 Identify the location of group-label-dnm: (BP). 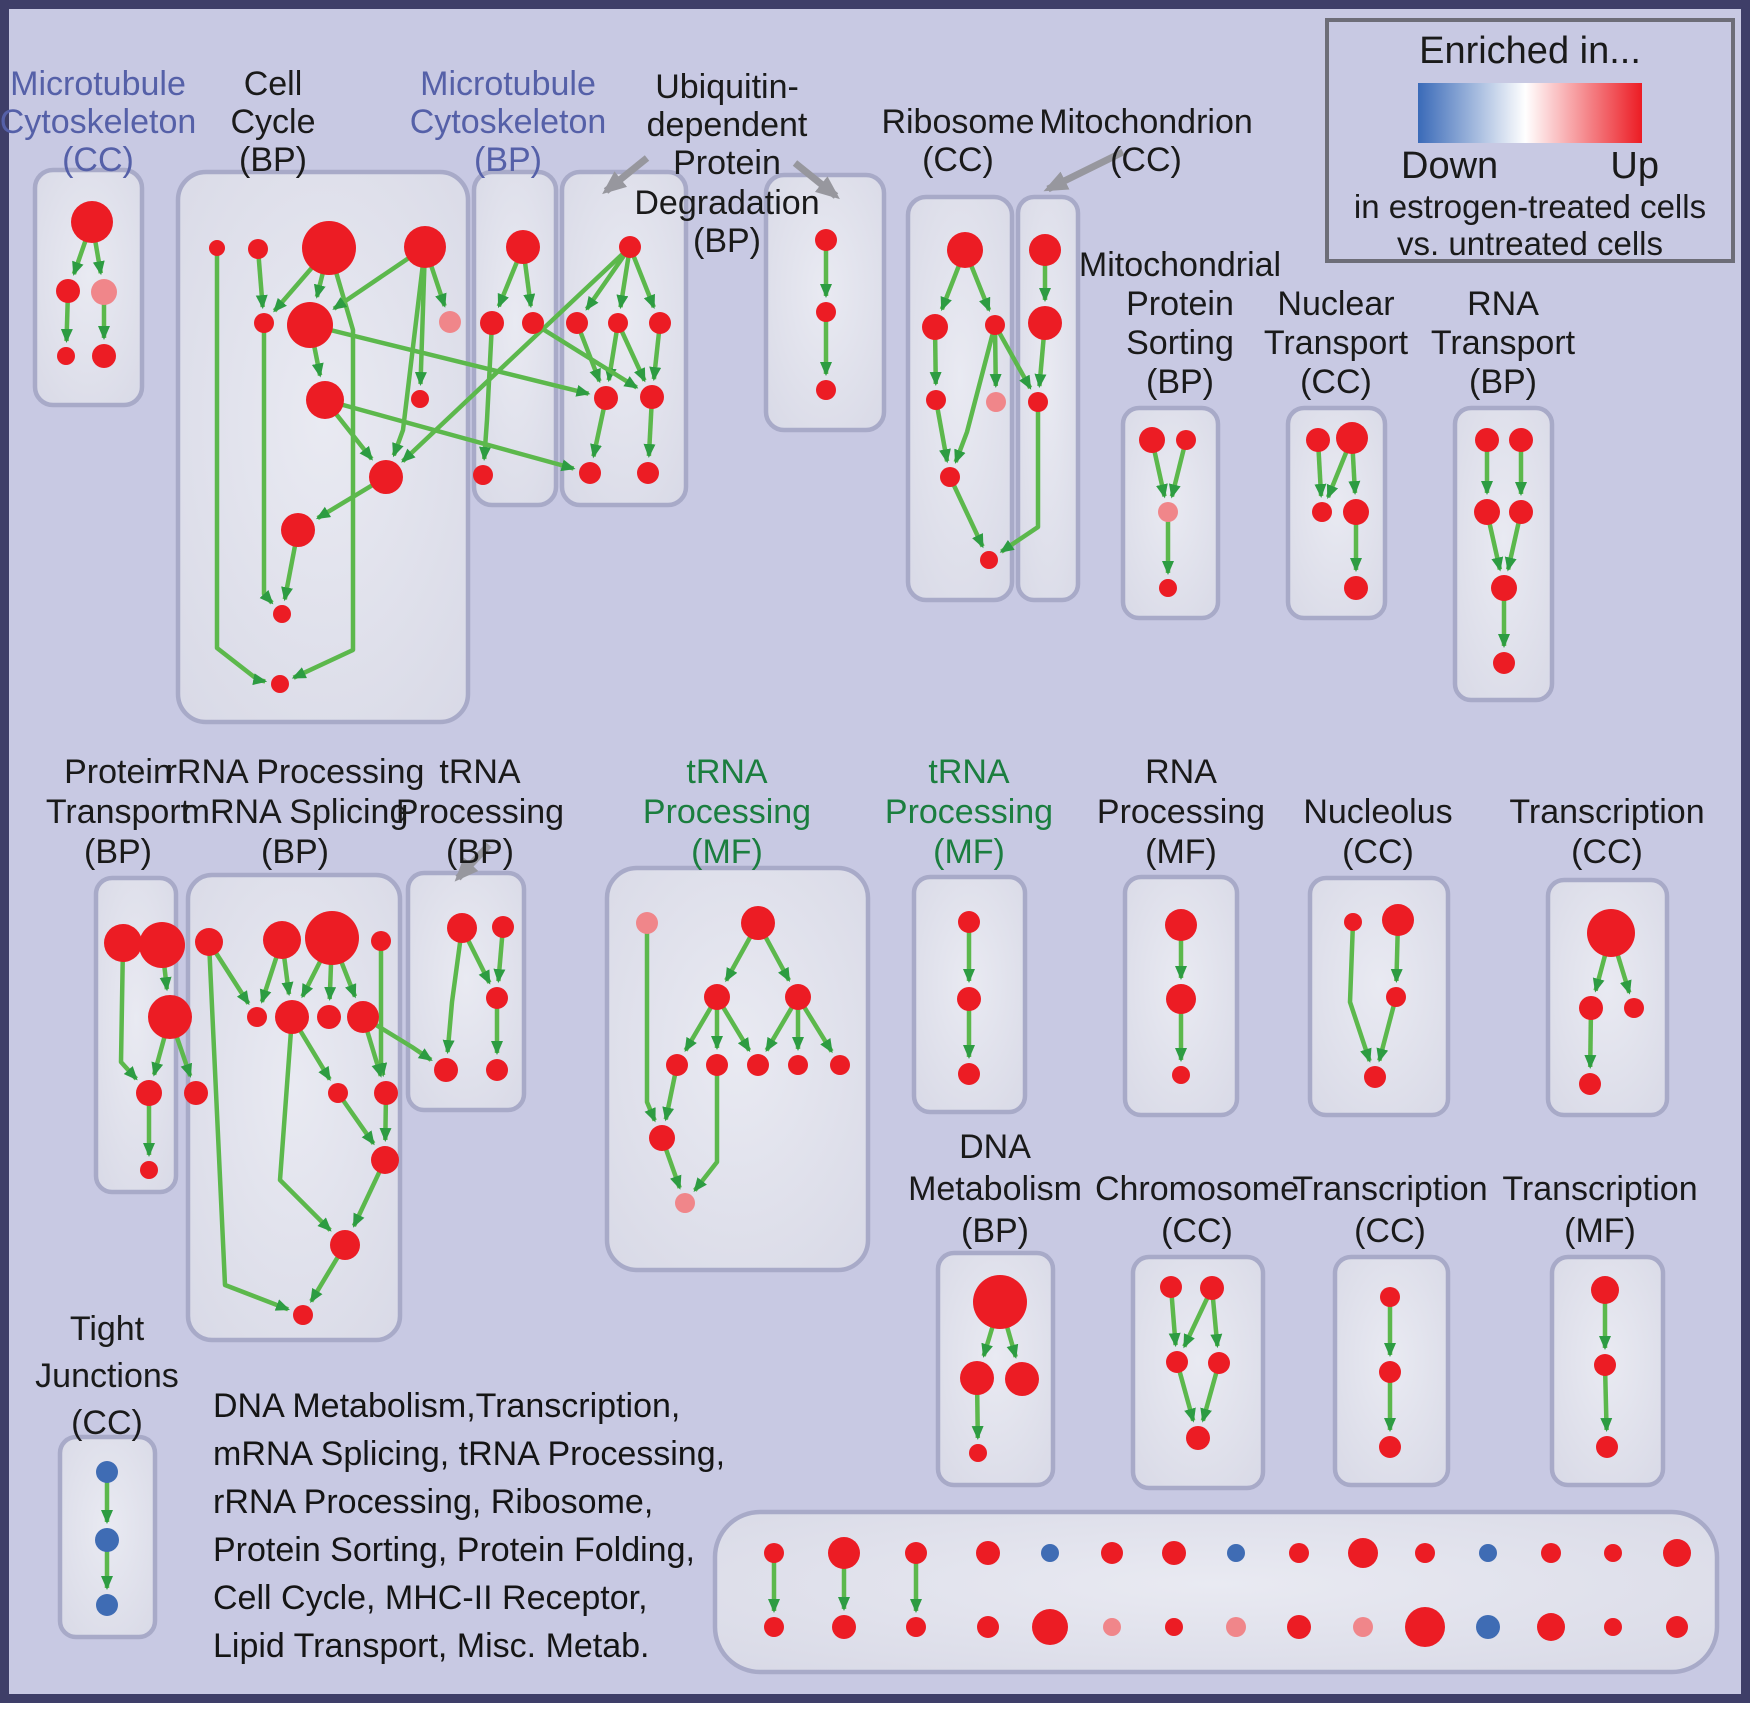
(995, 1231).